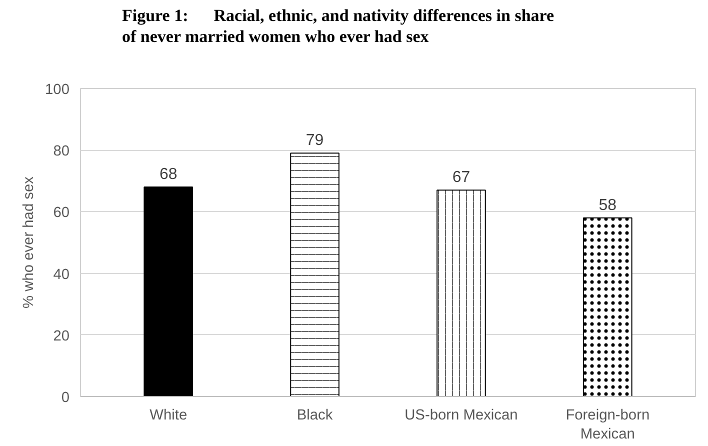  What do you see at coordinates (65, 398) in the screenshot?
I see `y-tick-label: 0` at bounding box center [65, 398].